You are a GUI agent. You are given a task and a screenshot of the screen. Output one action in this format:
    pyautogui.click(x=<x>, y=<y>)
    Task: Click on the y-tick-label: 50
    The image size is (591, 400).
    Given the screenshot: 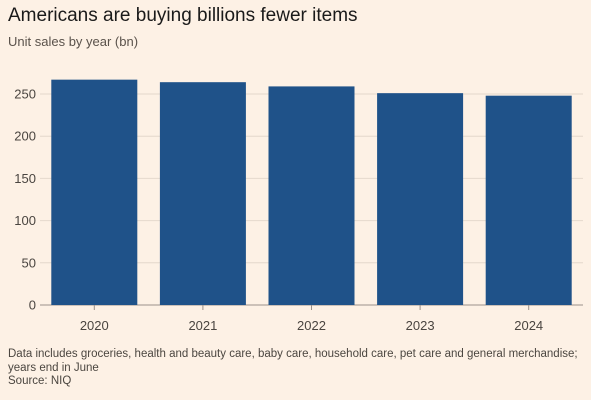 What is the action you would take?
    pyautogui.click(x=29, y=262)
    